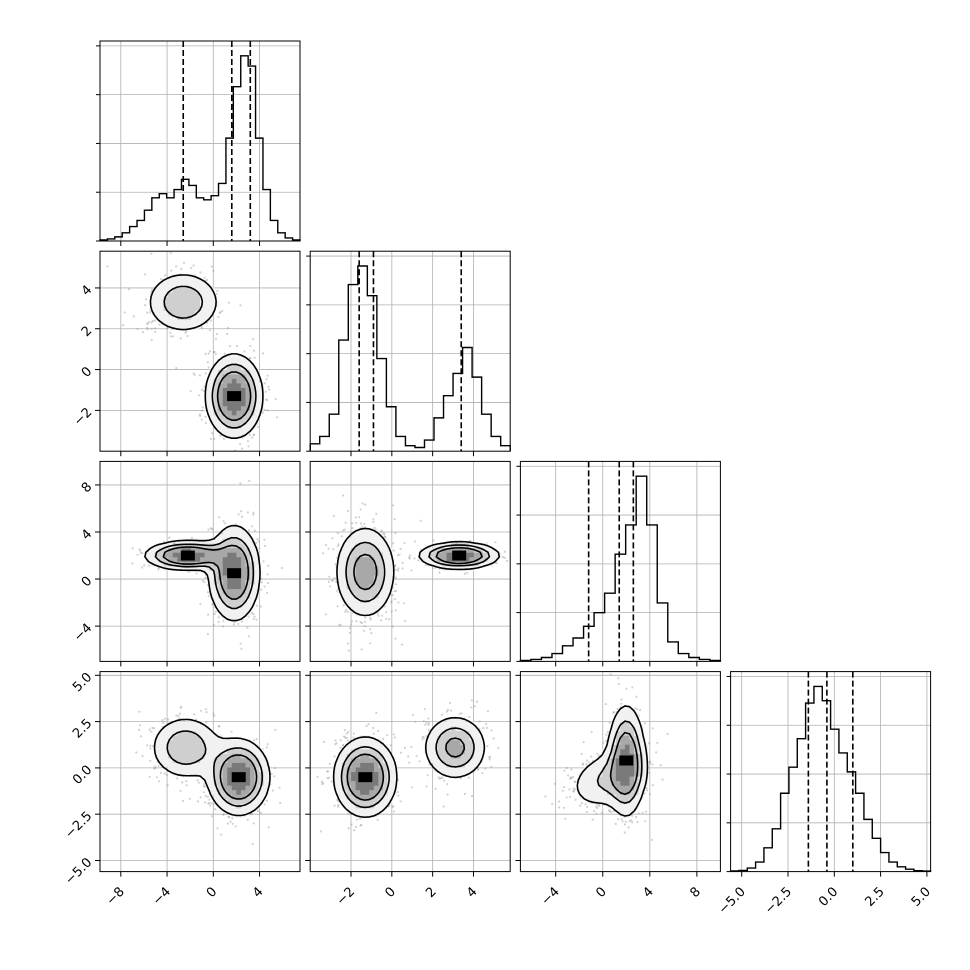 This screenshot has height=970, width=970. I want to click on contour-line, so click(204, 573).